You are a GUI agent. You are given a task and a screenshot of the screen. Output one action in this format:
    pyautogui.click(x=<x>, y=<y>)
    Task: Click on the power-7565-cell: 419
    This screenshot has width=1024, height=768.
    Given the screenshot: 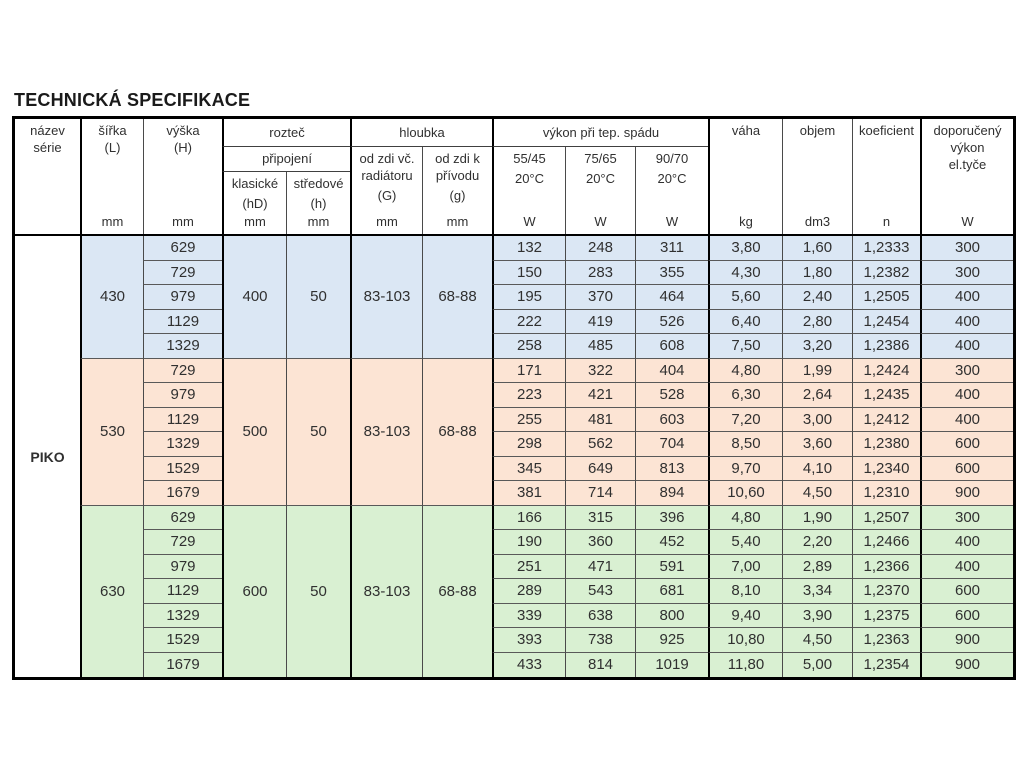 What is the action you would take?
    pyautogui.click(x=600, y=321)
    